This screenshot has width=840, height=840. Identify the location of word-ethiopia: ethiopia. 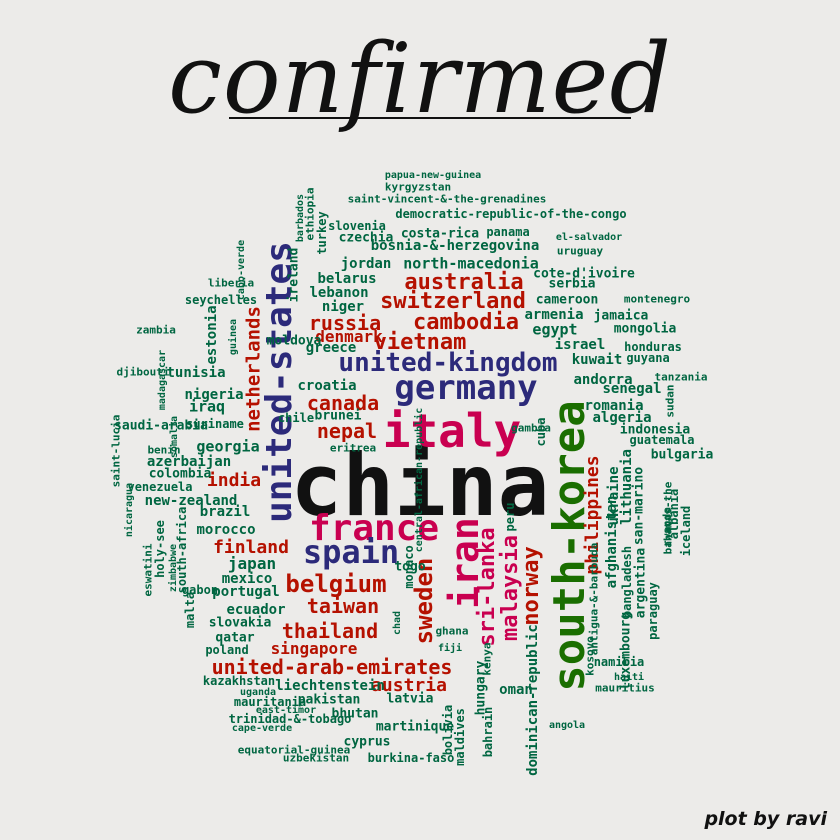
(310, 214).